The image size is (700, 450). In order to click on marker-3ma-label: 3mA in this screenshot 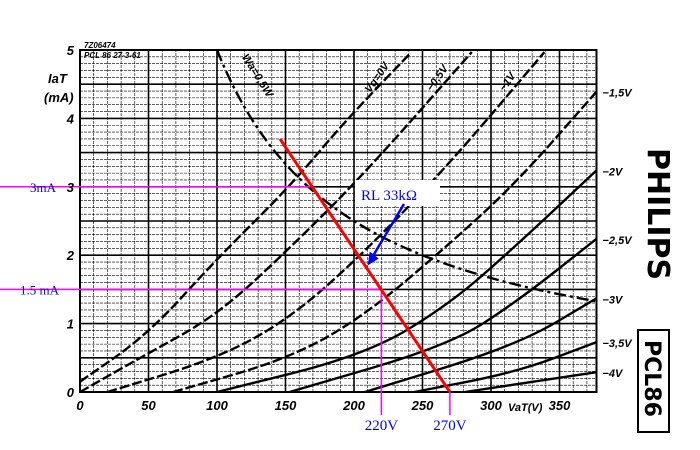, I will do `click(43, 187)`.